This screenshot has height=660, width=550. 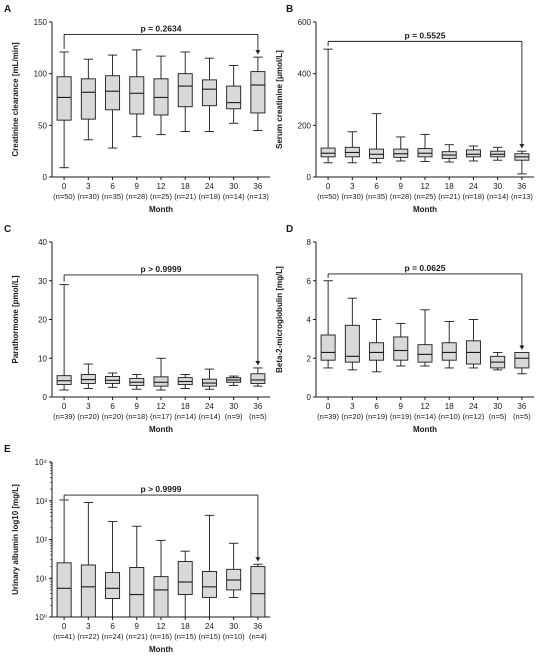 What do you see at coordinates (7, 229) in the screenshot?
I see `panel-letter: C` at bounding box center [7, 229].